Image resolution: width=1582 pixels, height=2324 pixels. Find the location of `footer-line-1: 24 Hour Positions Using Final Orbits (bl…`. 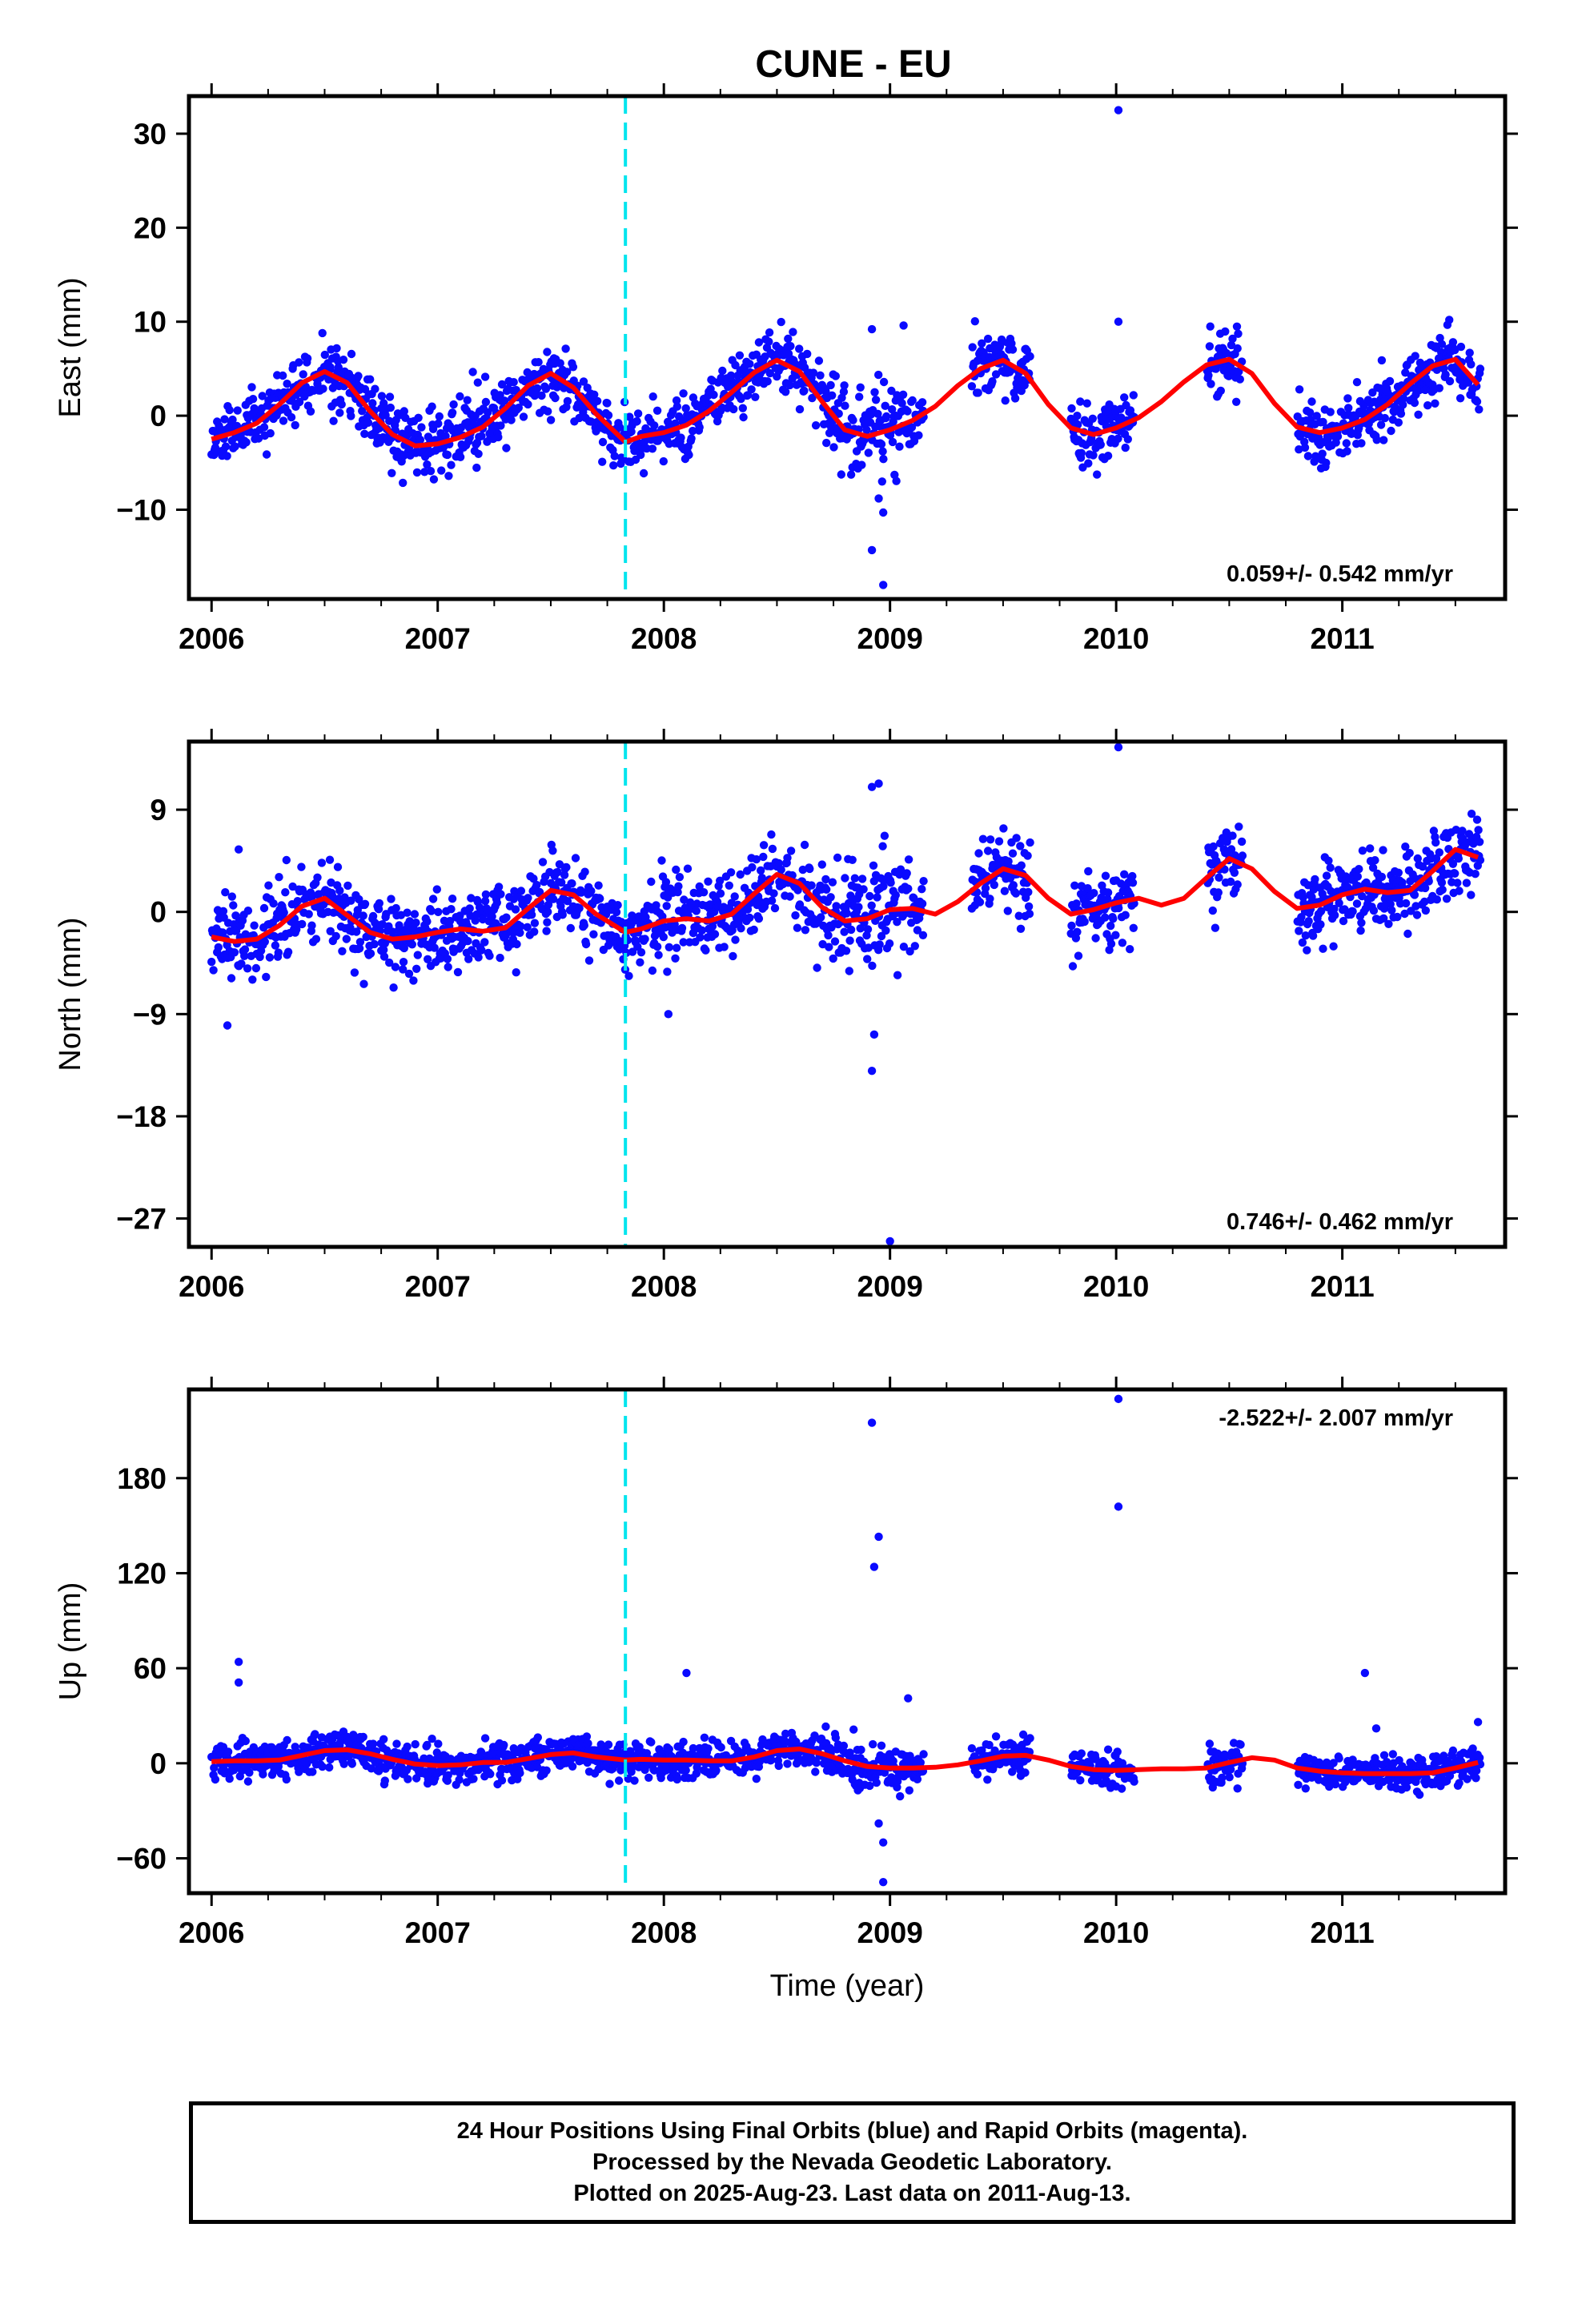

footer-line-1: 24 Hour Positions Using Final Orbits (bl… is located at coordinates (852, 2131).